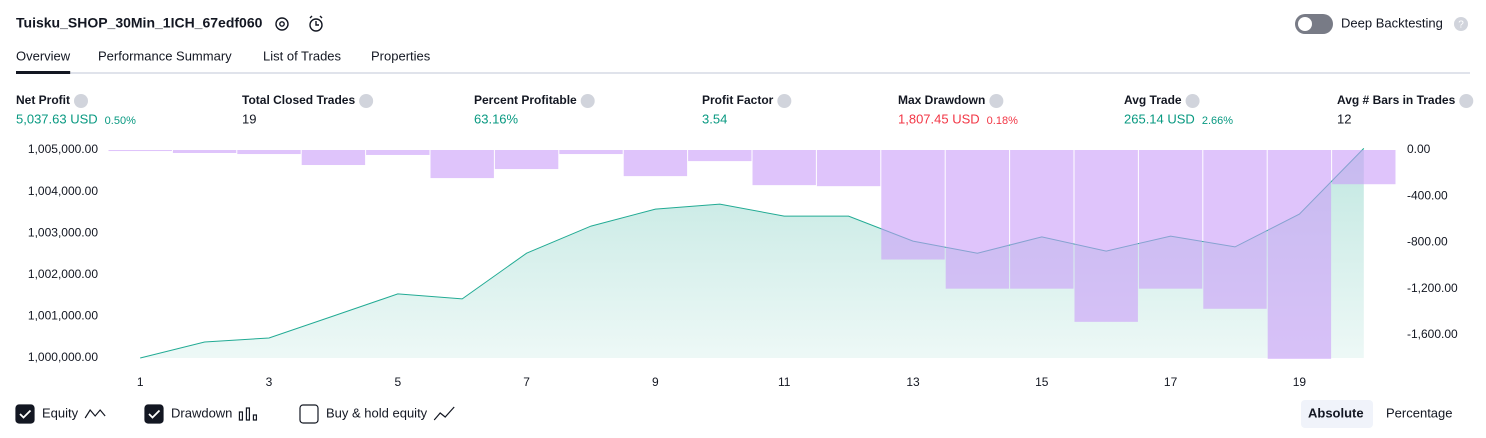 This screenshot has height=438, width=1486. I want to click on y2-tick-label: -800.00, so click(1427, 242).